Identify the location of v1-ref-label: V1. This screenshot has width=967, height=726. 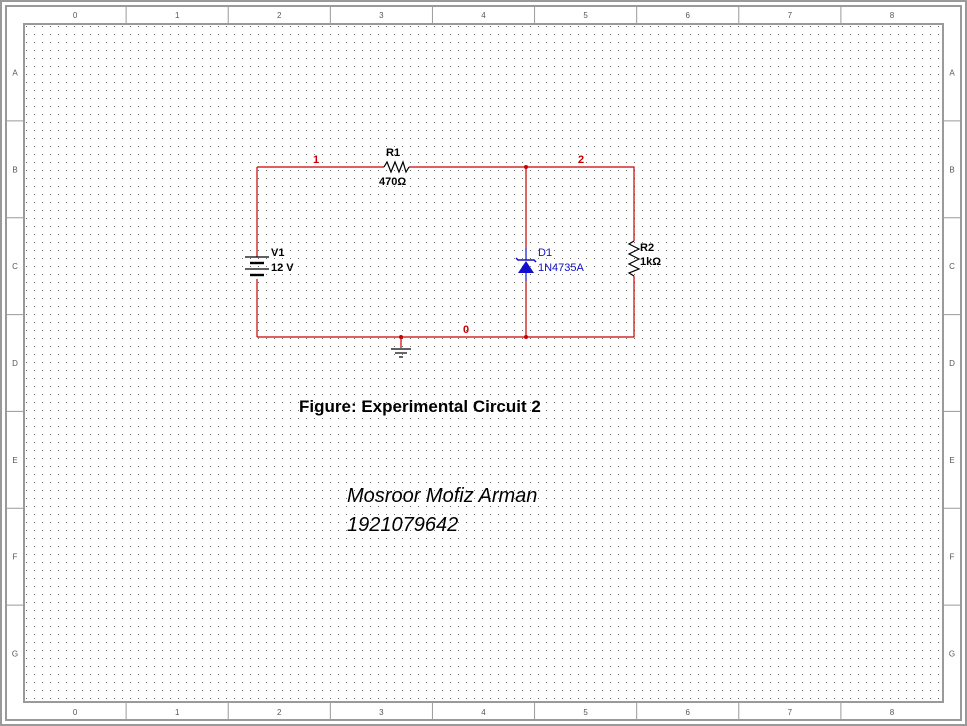
(277, 253).